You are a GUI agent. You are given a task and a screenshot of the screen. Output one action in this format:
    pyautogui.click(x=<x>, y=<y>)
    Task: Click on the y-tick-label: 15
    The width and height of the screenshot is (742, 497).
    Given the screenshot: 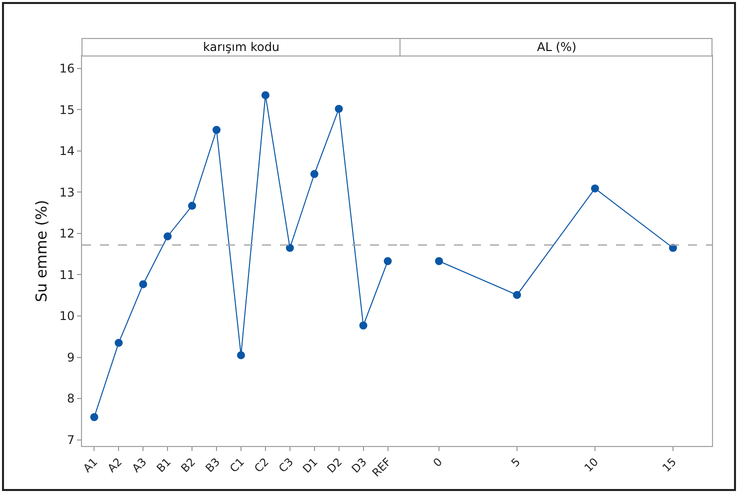 What is the action you would take?
    pyautogui.click(x=67, y=109)
    